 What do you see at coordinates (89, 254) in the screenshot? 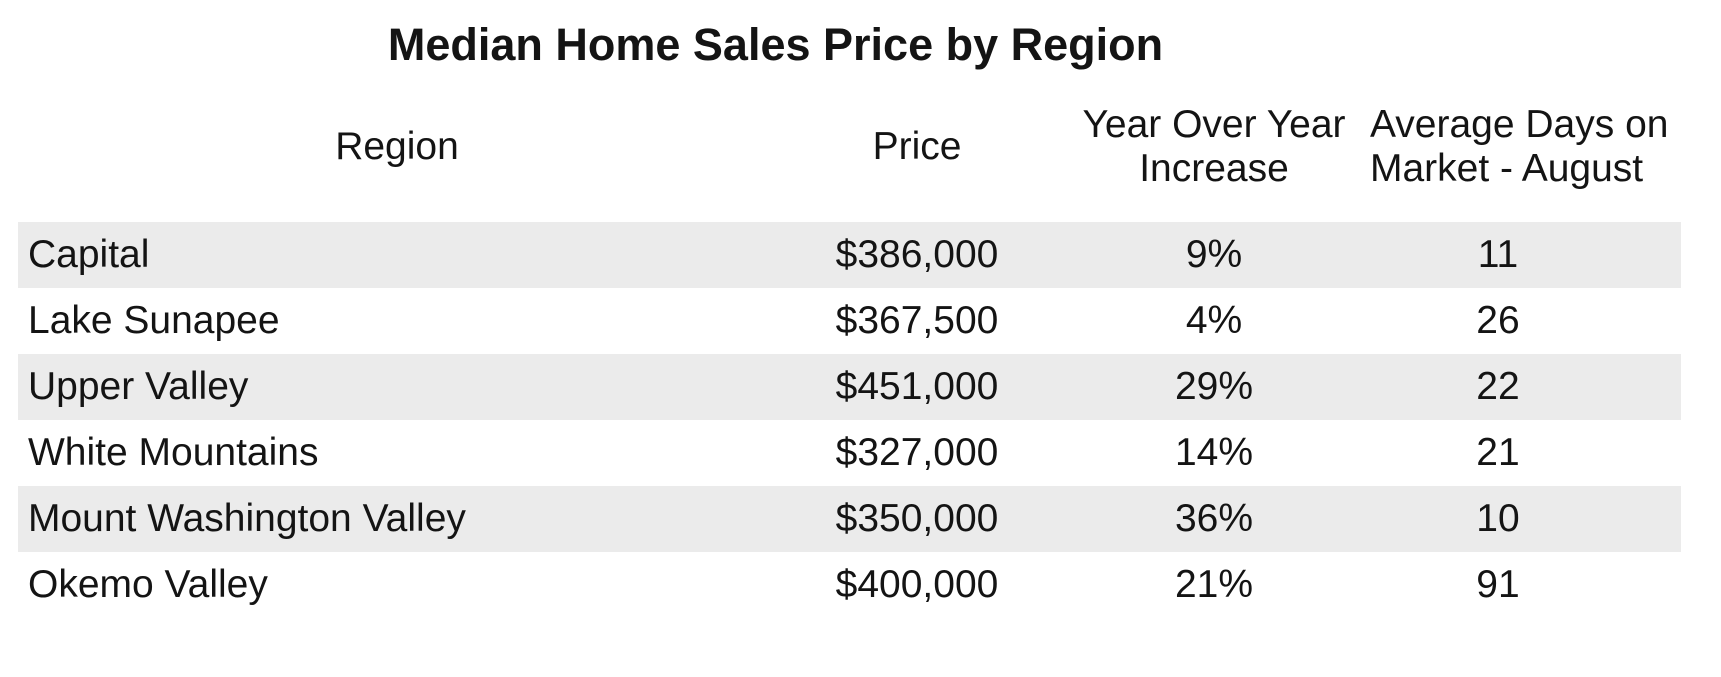
I see `cell-region: Capital` at bounding box center [89, 254].